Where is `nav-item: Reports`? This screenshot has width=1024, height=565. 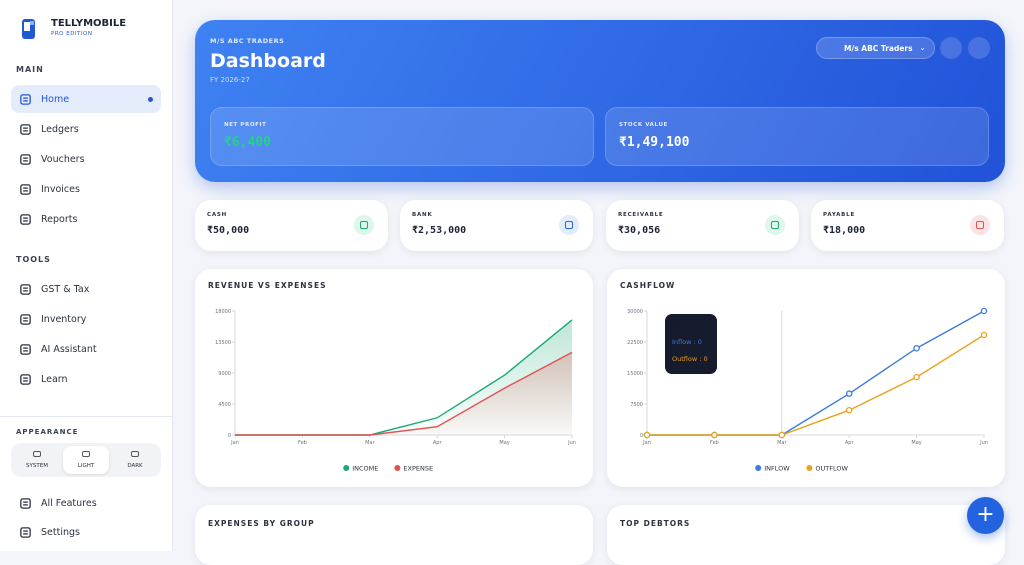
nav-item: Reports is located at coordinates (86, 219).